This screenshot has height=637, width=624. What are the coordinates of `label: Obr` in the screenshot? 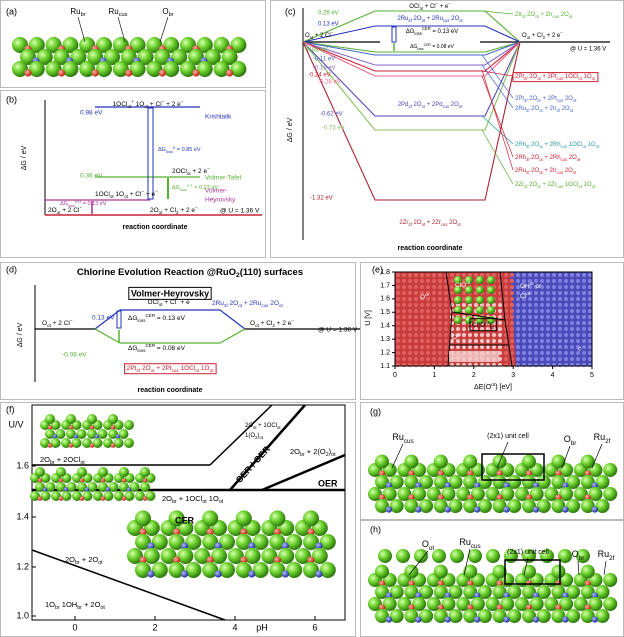 It's located at (167, 12).